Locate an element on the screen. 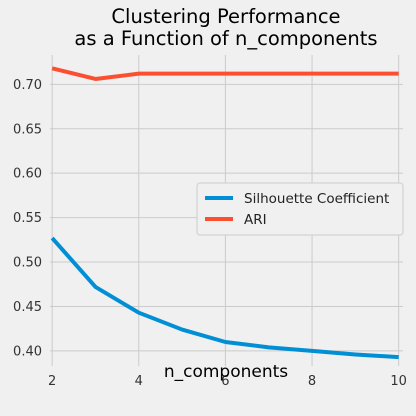 The height and width of the screenshot is (416, 416). y-tick-labels: 0.40 0.45 0.50 0.55 0.60 0.65 0.70 is located at coordinates (27, 219).